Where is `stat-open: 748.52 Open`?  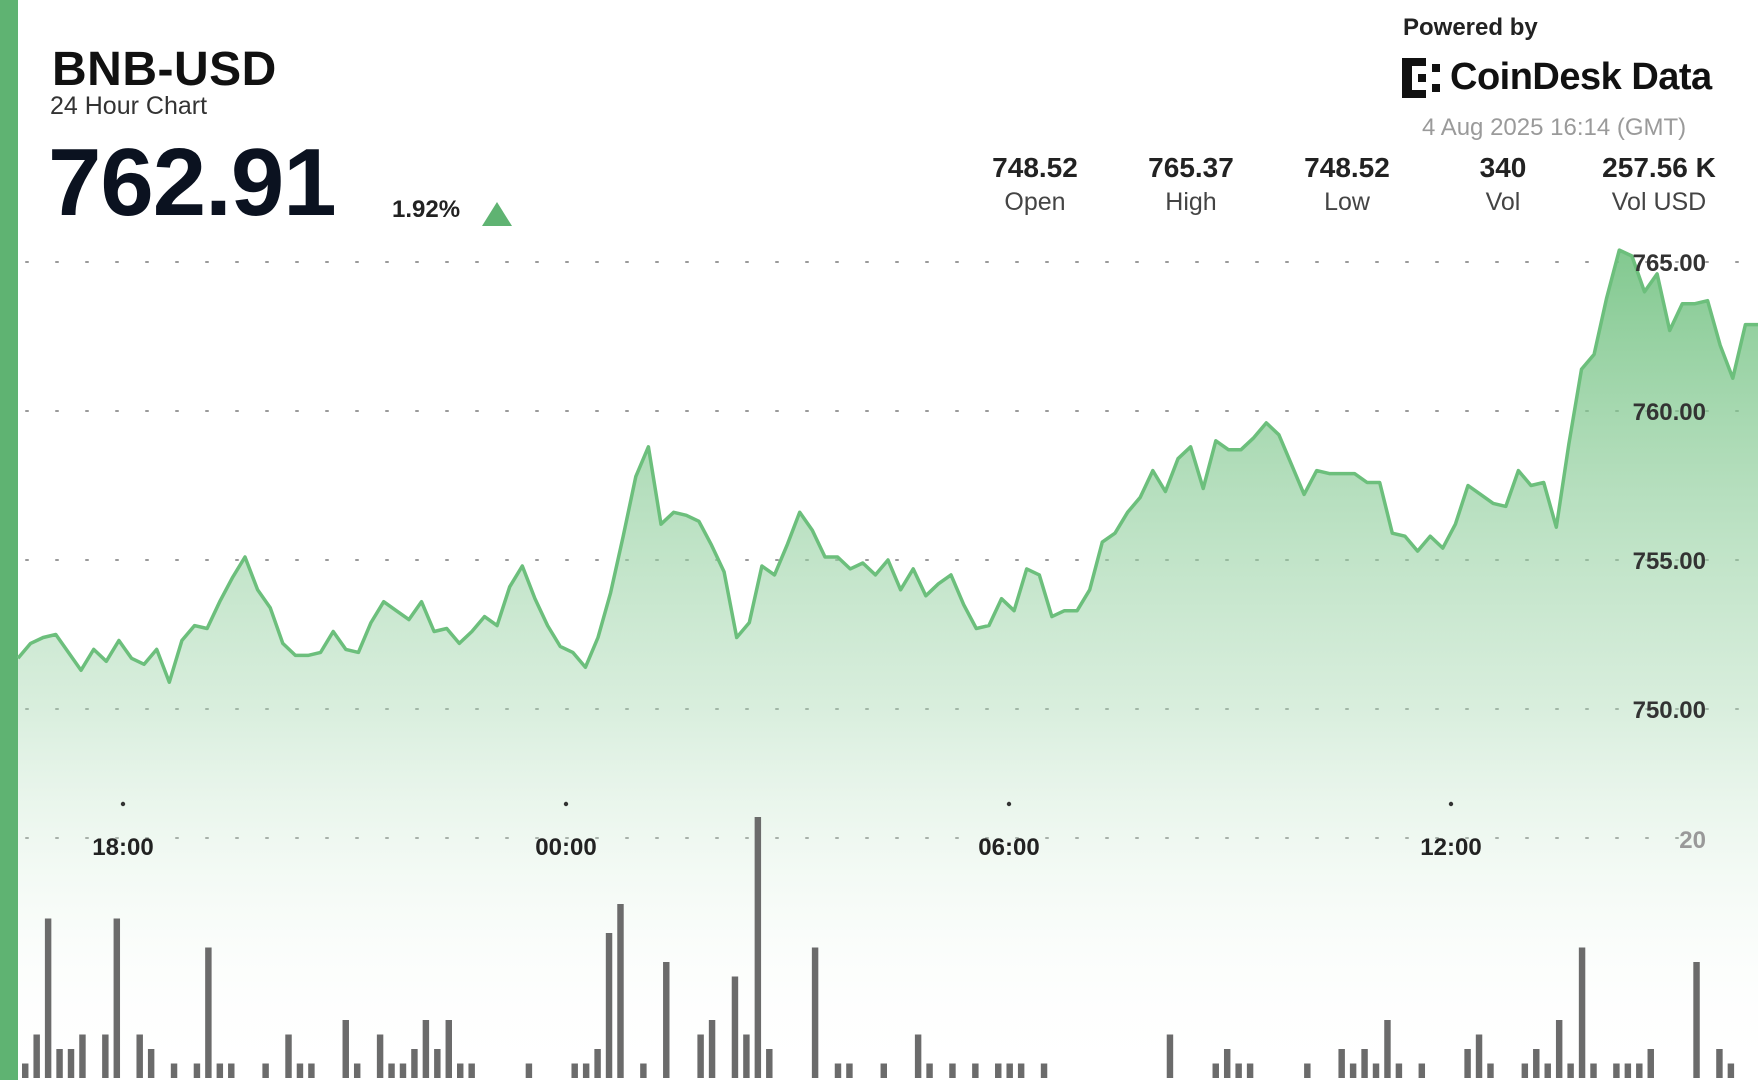 stat-open: 748.52 Open is located at coordinates (1035, 184).